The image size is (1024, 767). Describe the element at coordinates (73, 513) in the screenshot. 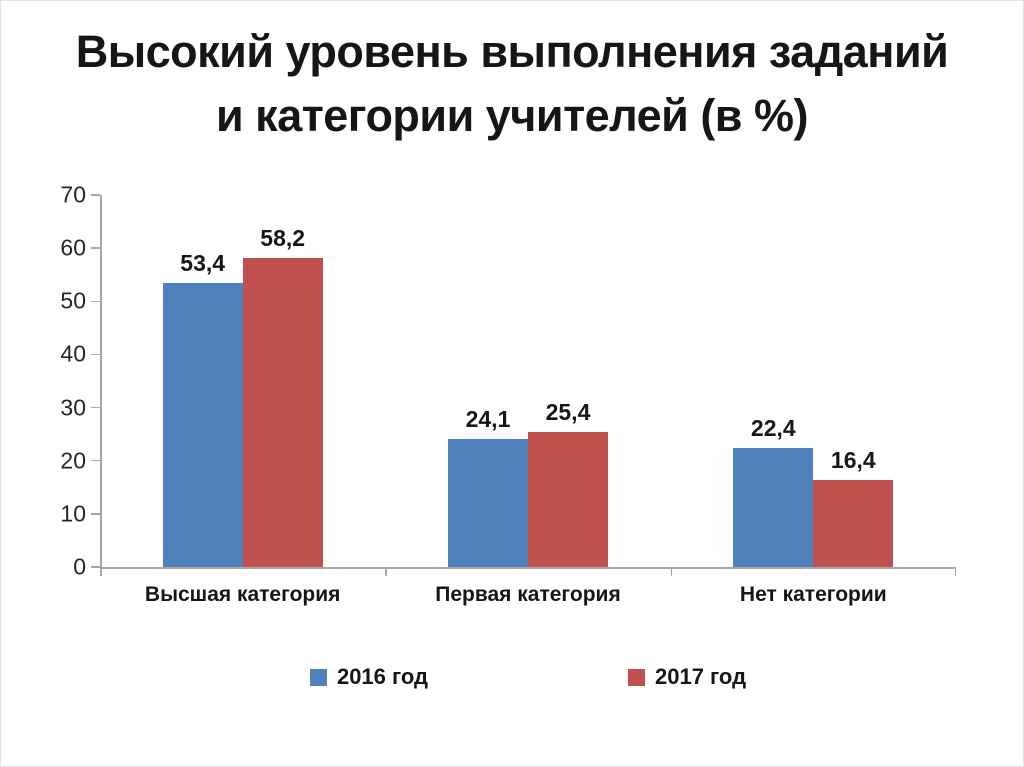

I see `y-tick-label: 10` at that location.